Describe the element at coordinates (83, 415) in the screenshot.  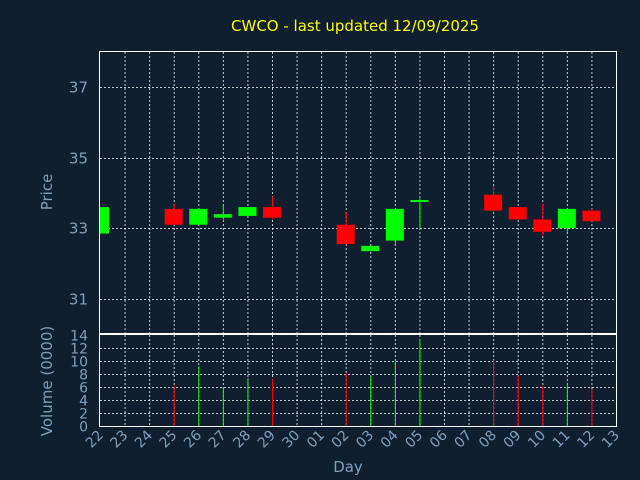
I see `volume-y-tick-label: 2` at that location.